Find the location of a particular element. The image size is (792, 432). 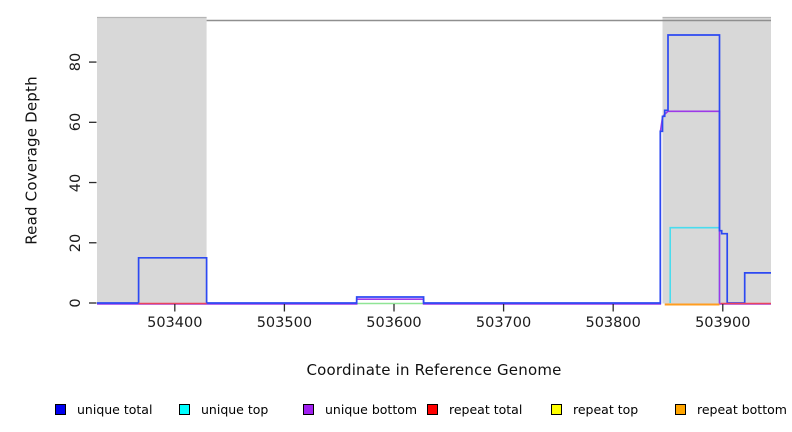

y-tick-label: 40 is located at coordinates (76, 182).